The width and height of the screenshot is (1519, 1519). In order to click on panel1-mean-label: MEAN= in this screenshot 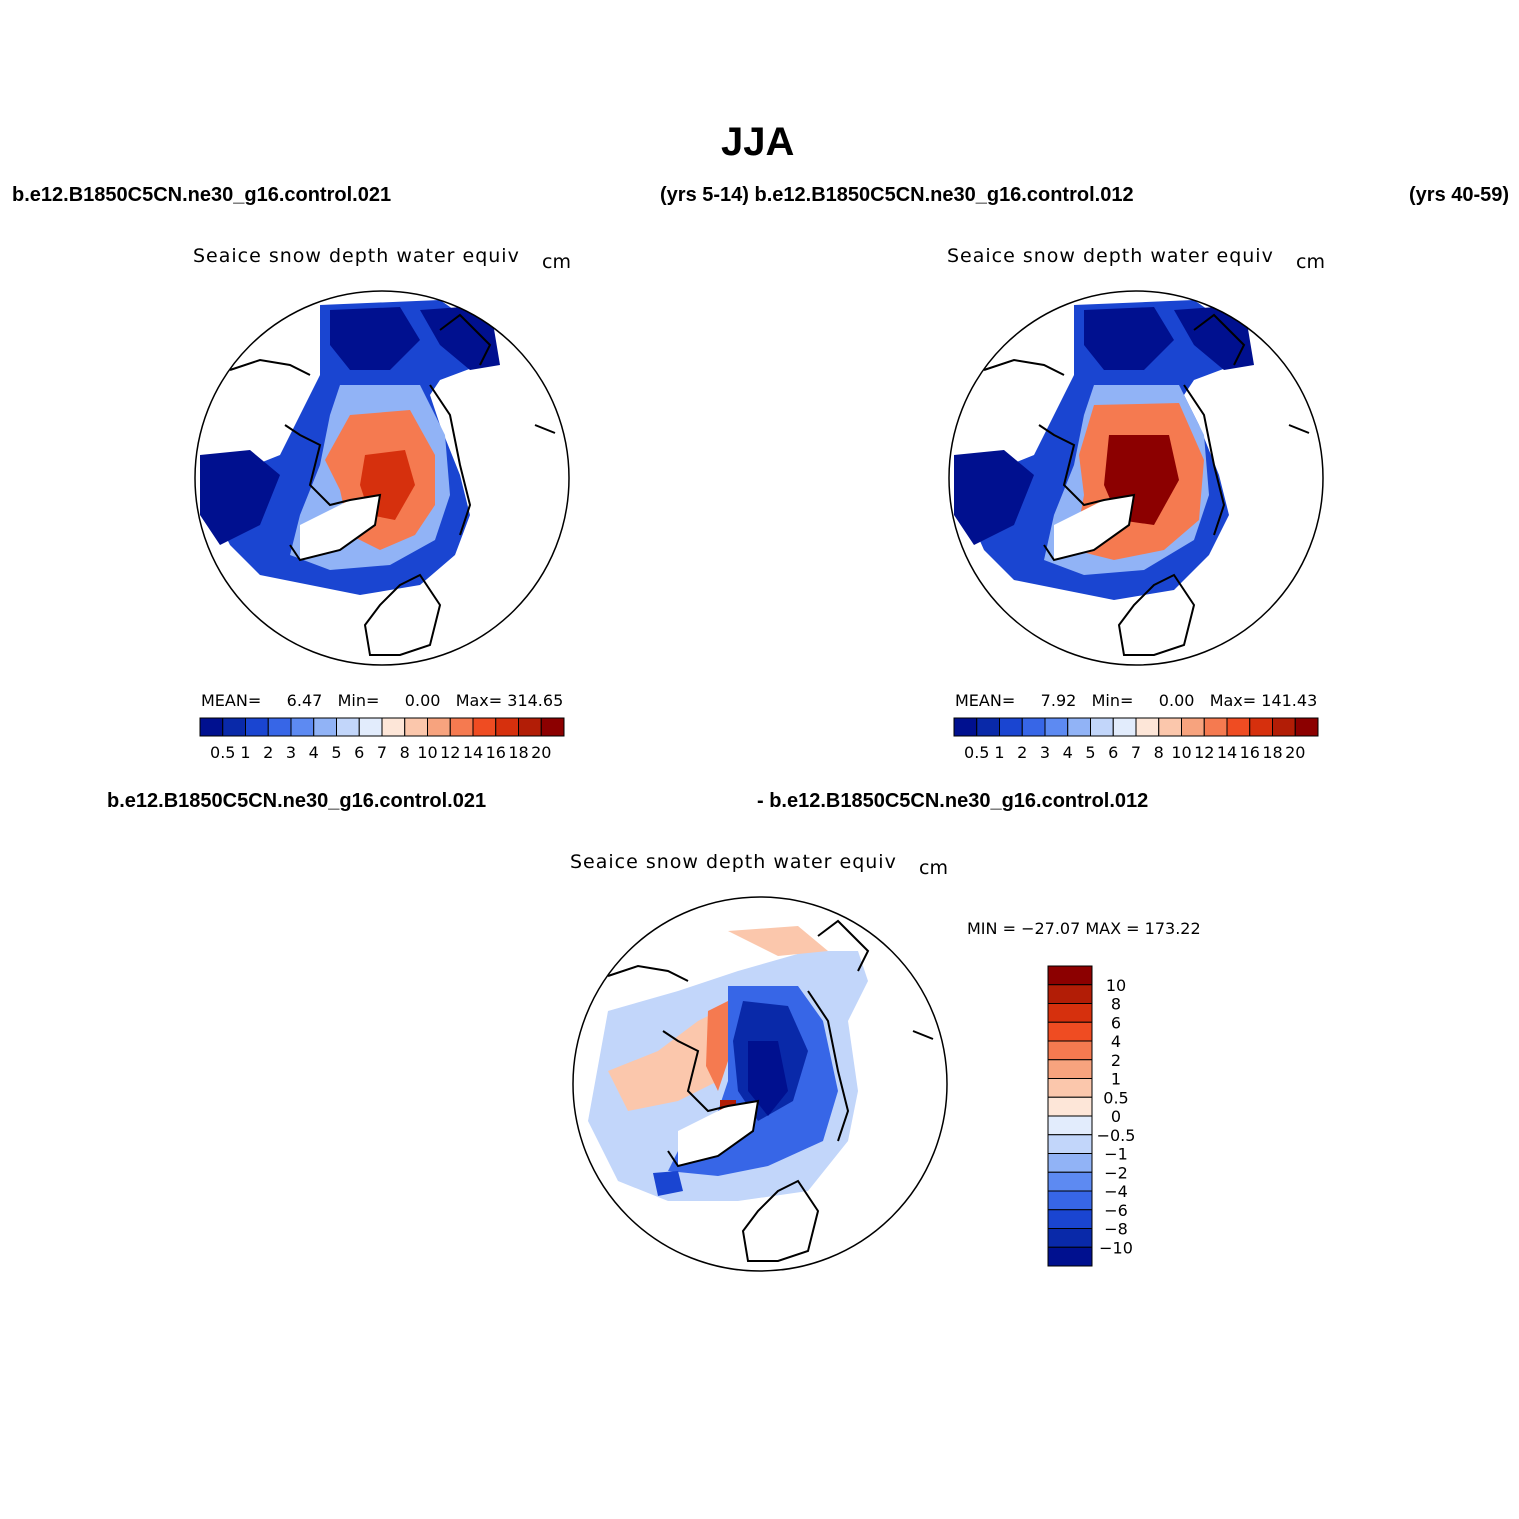, I will do `click(231, 700)`.